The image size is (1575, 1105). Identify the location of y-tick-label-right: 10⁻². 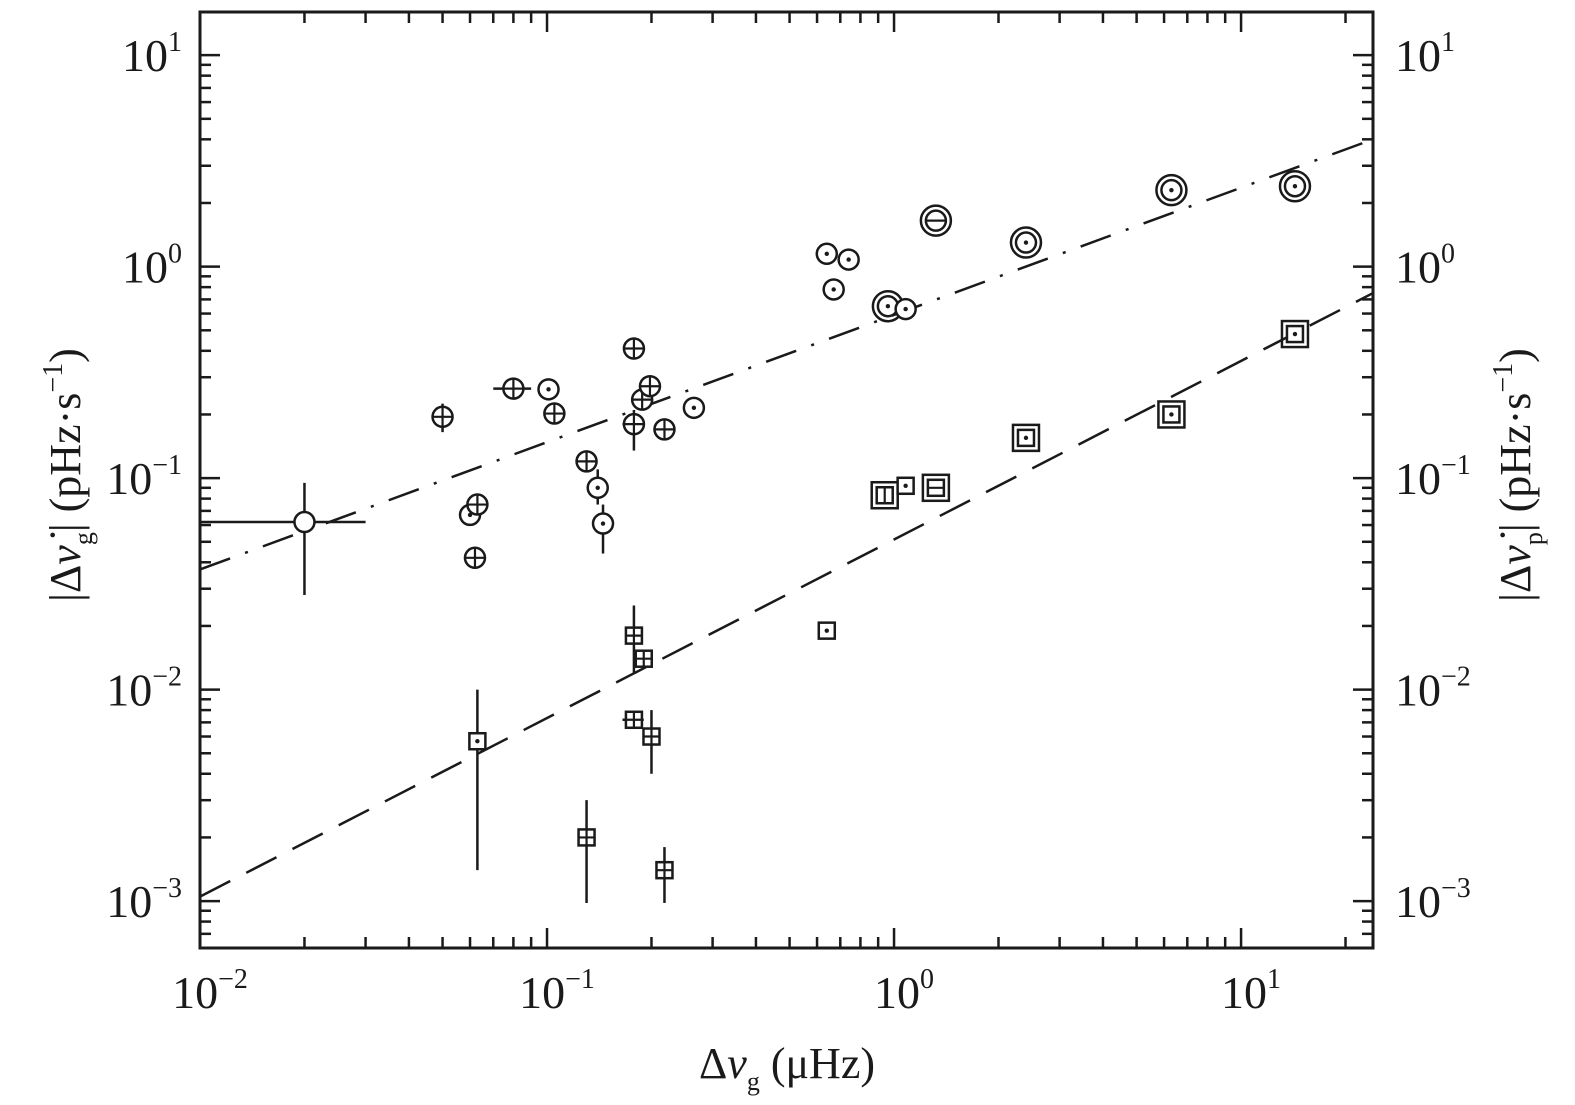
(1433, 689).